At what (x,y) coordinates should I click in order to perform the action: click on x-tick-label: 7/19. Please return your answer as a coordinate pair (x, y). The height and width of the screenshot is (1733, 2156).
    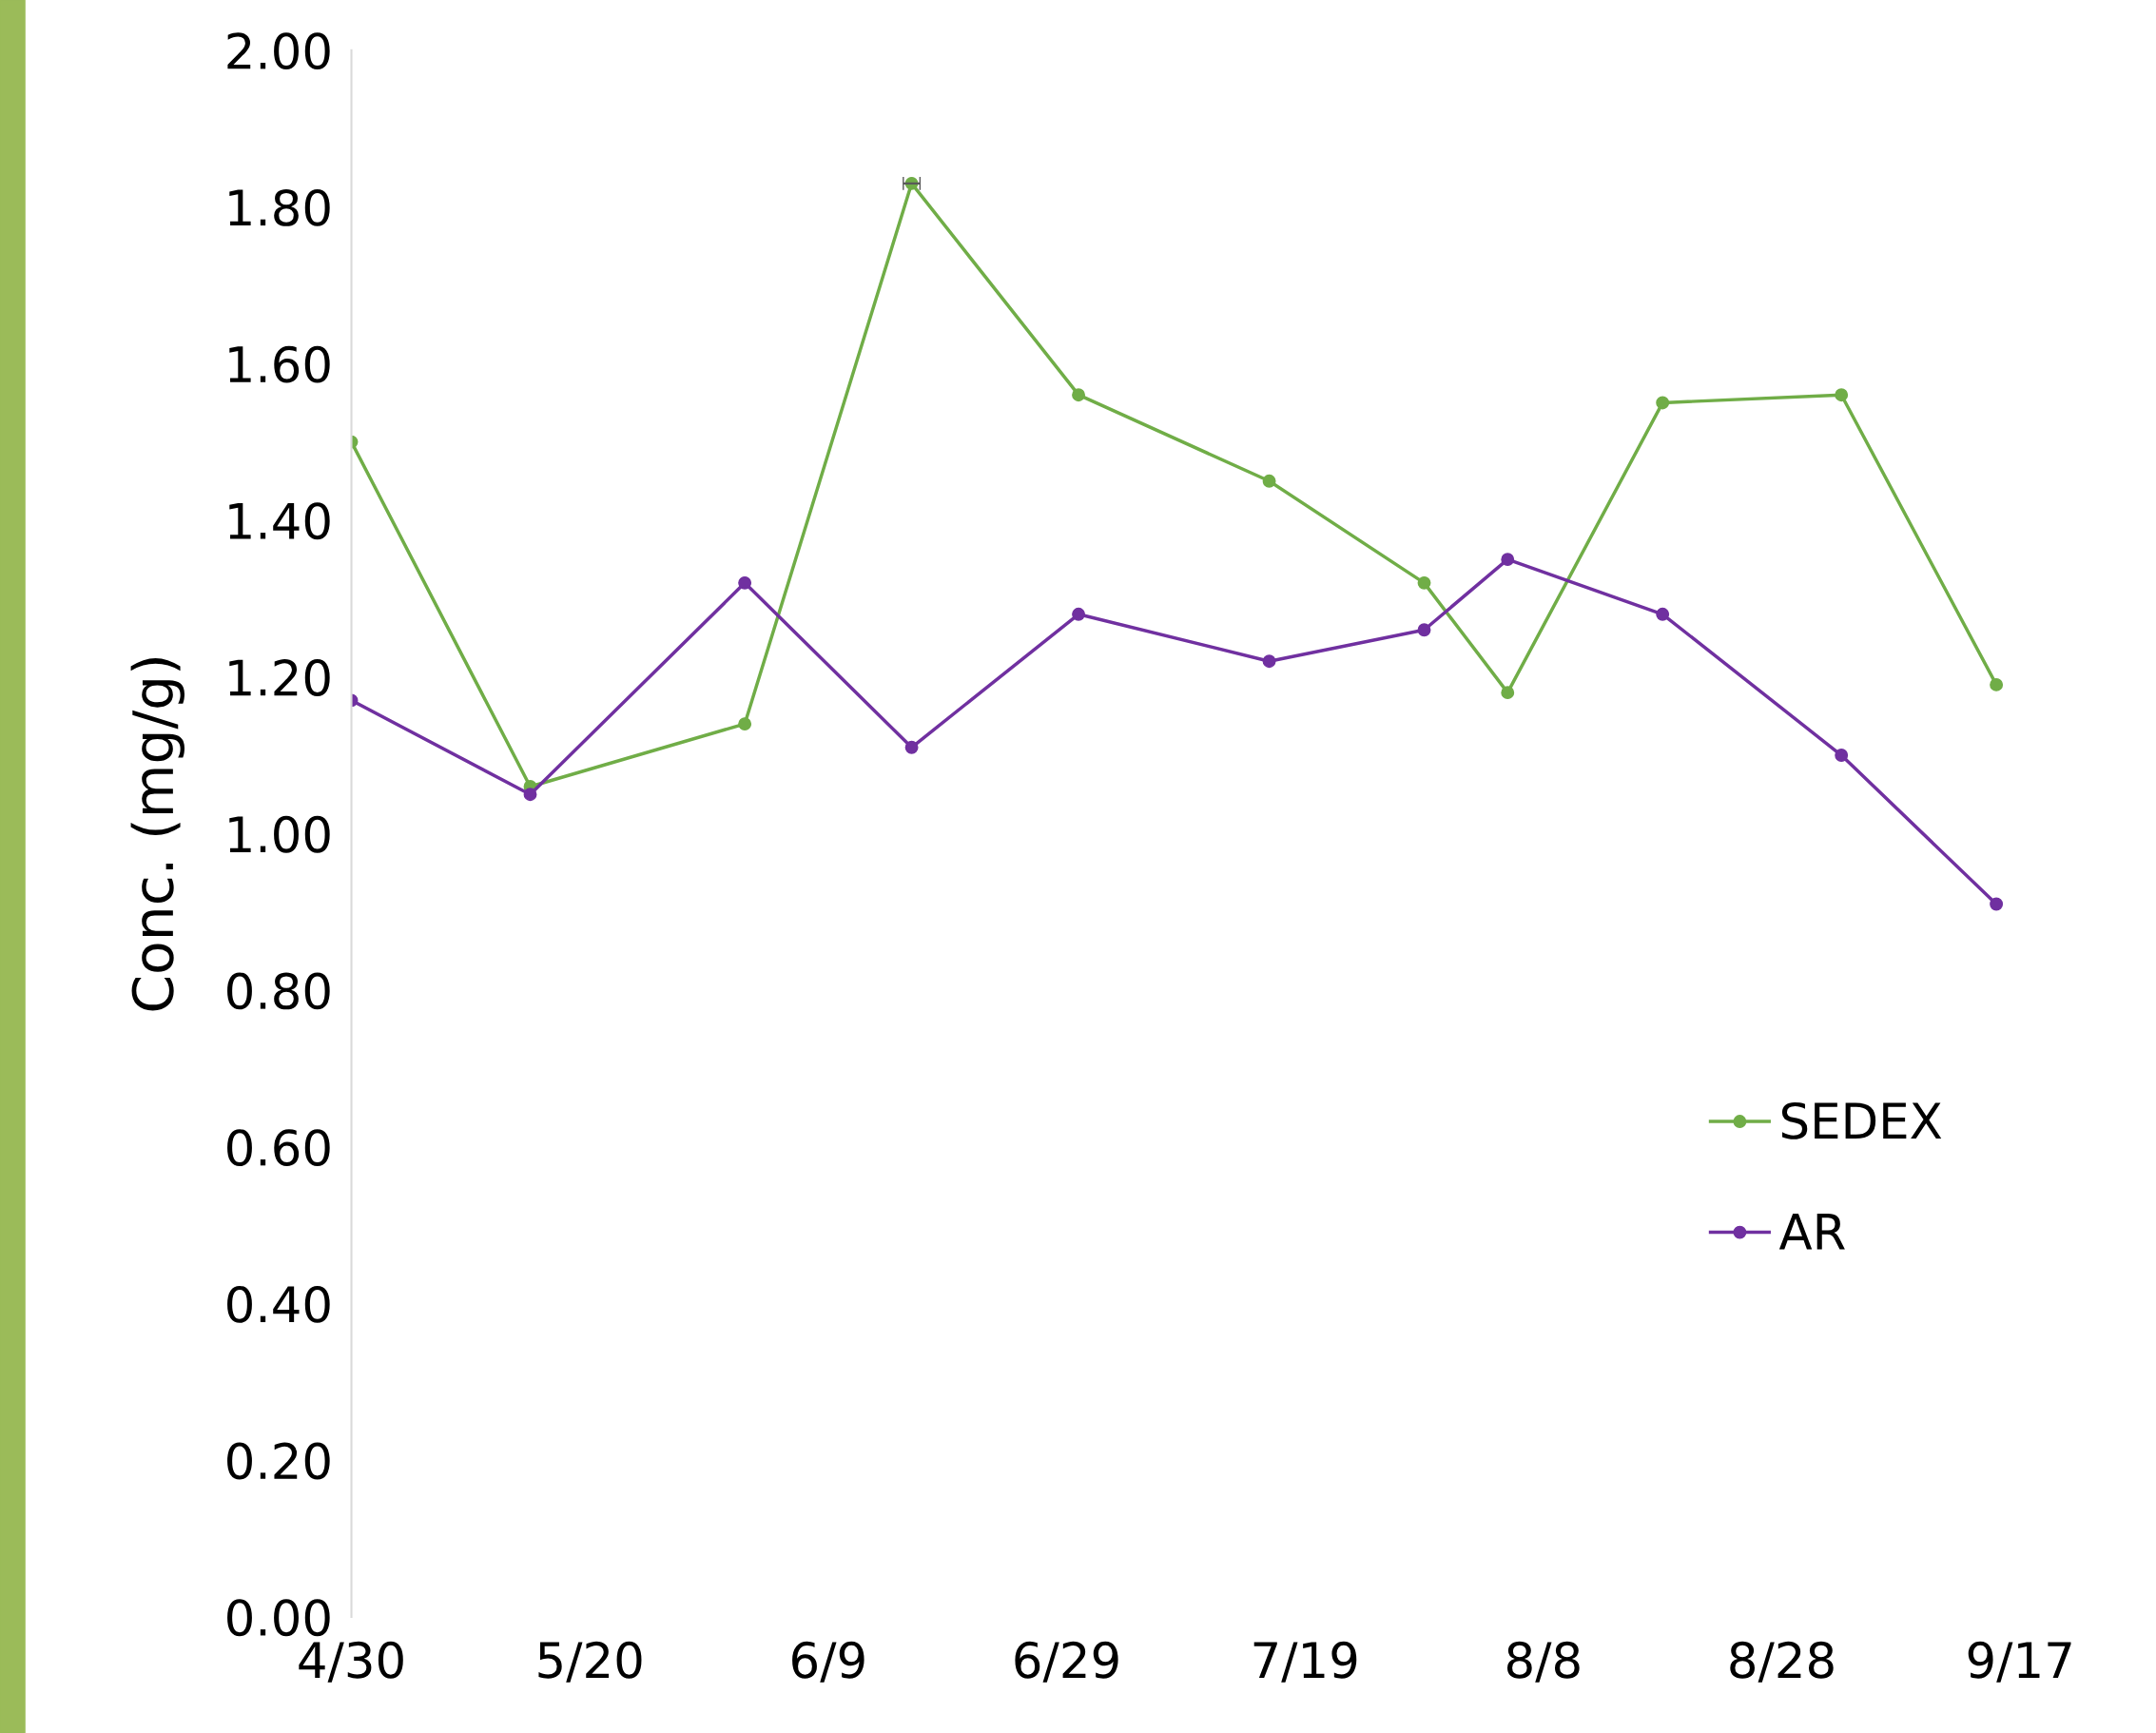
    Looking at the image, I should click on (1305, 1662).